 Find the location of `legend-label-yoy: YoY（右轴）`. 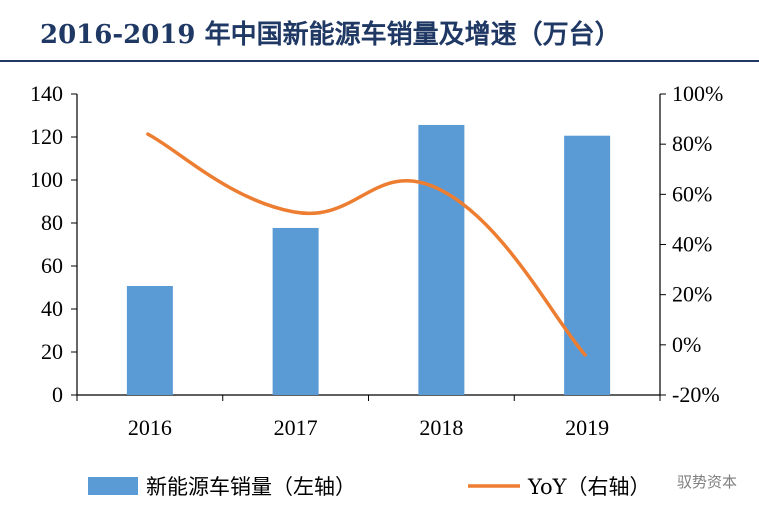

legend-label-yoy: YoY（右轴） is located at coordinates (589, 487).